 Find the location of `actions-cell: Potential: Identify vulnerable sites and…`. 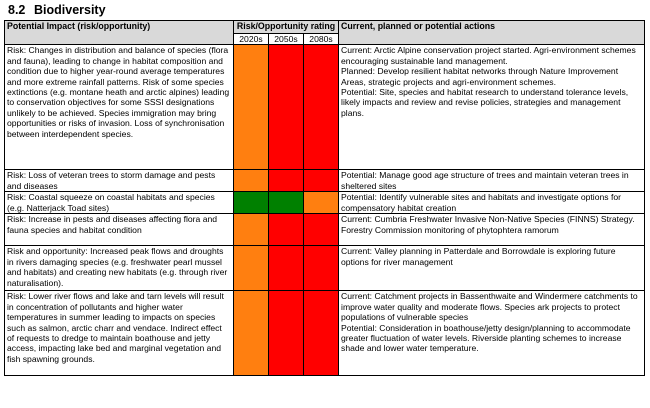

actions-cell: Potential: Identify vulnerable sites and… is located at coordinates (492, 203).